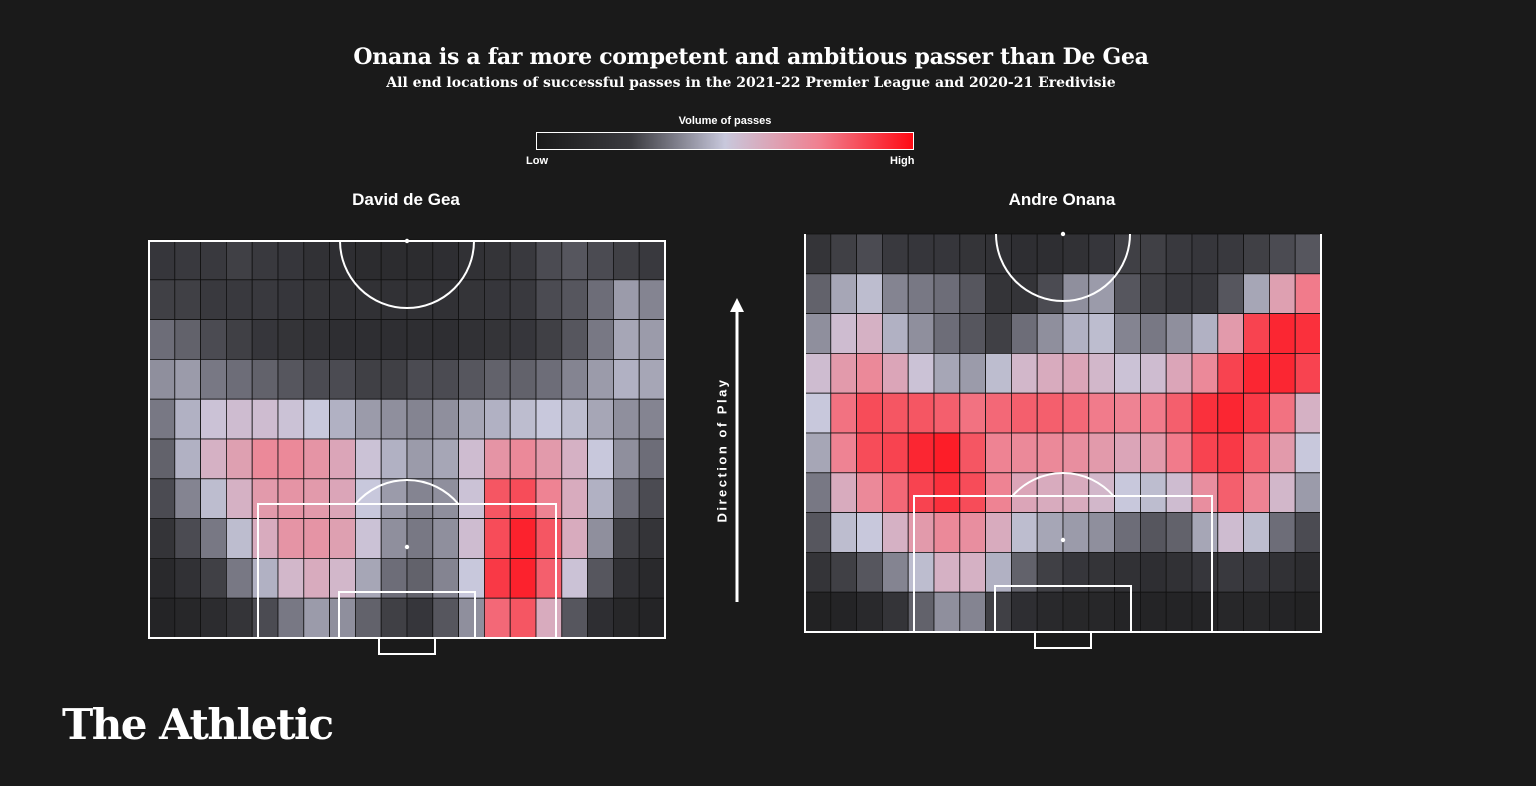 This screenshot has width=1536, height=786. I want to click on legend-low-label: Low, so click(537, 161).